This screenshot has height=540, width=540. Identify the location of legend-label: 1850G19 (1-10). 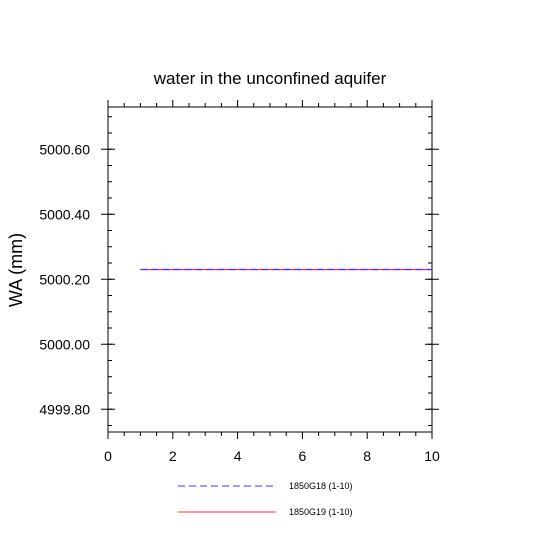
(321, 512).